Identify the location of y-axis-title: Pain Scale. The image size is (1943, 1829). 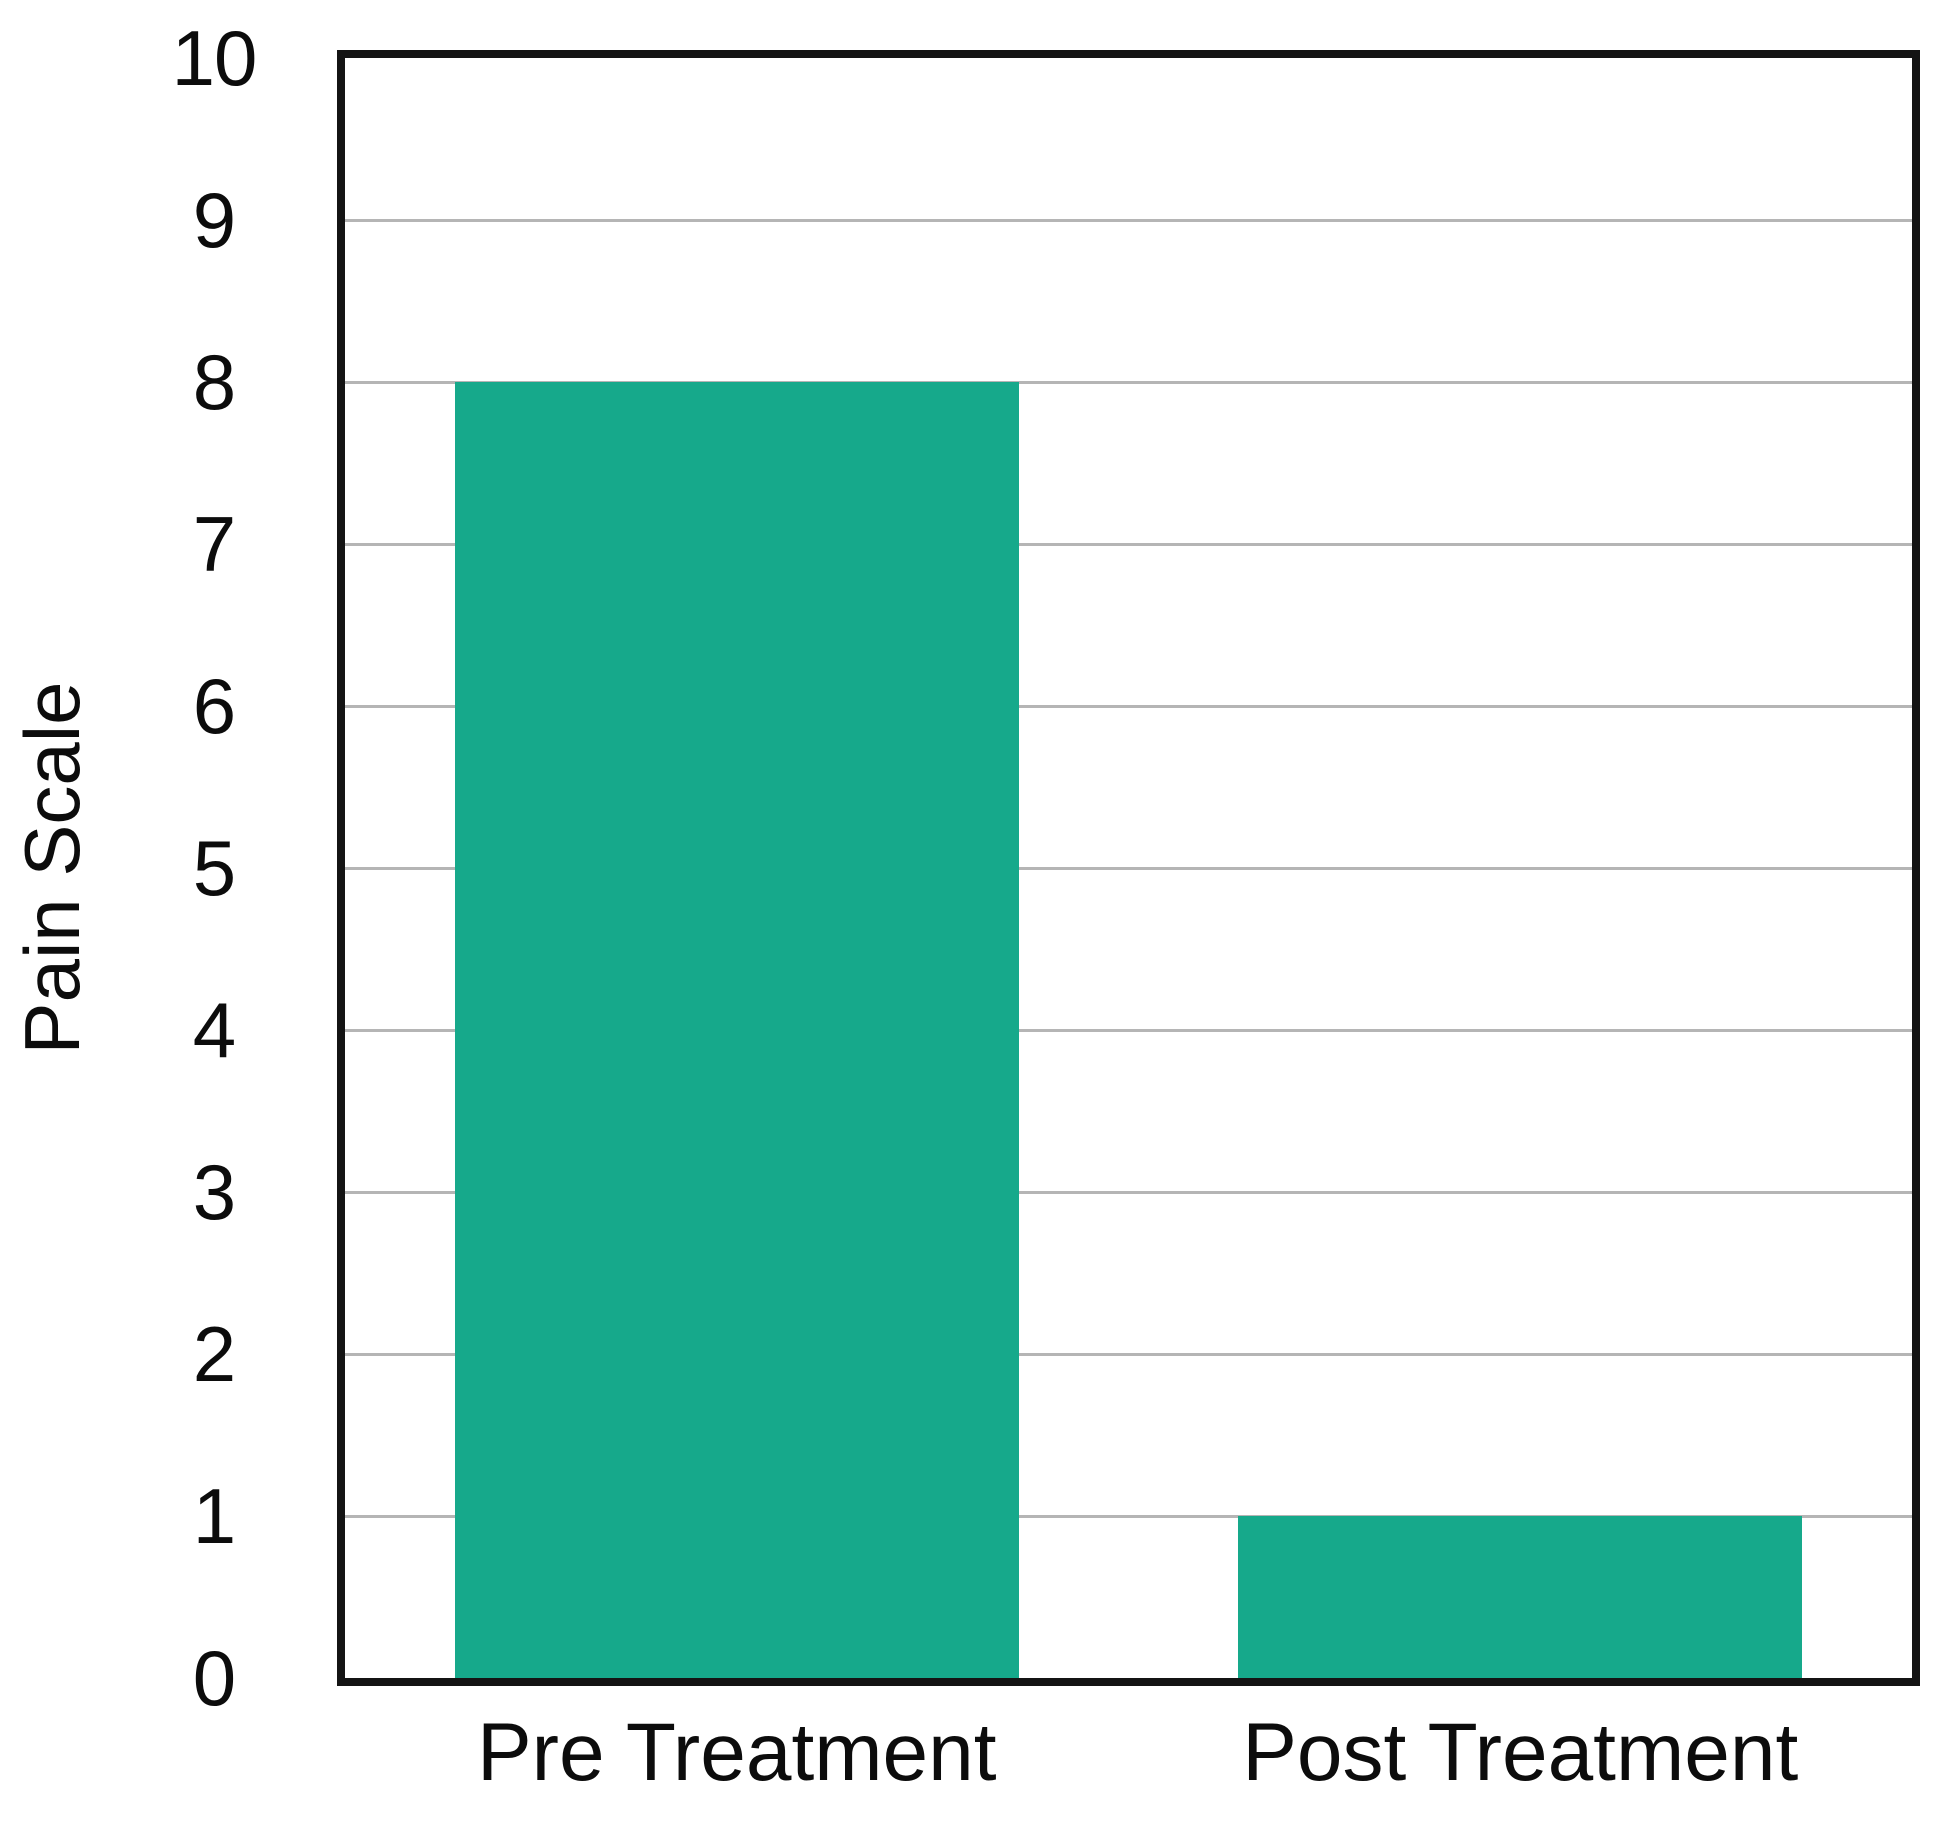
(52, 868).